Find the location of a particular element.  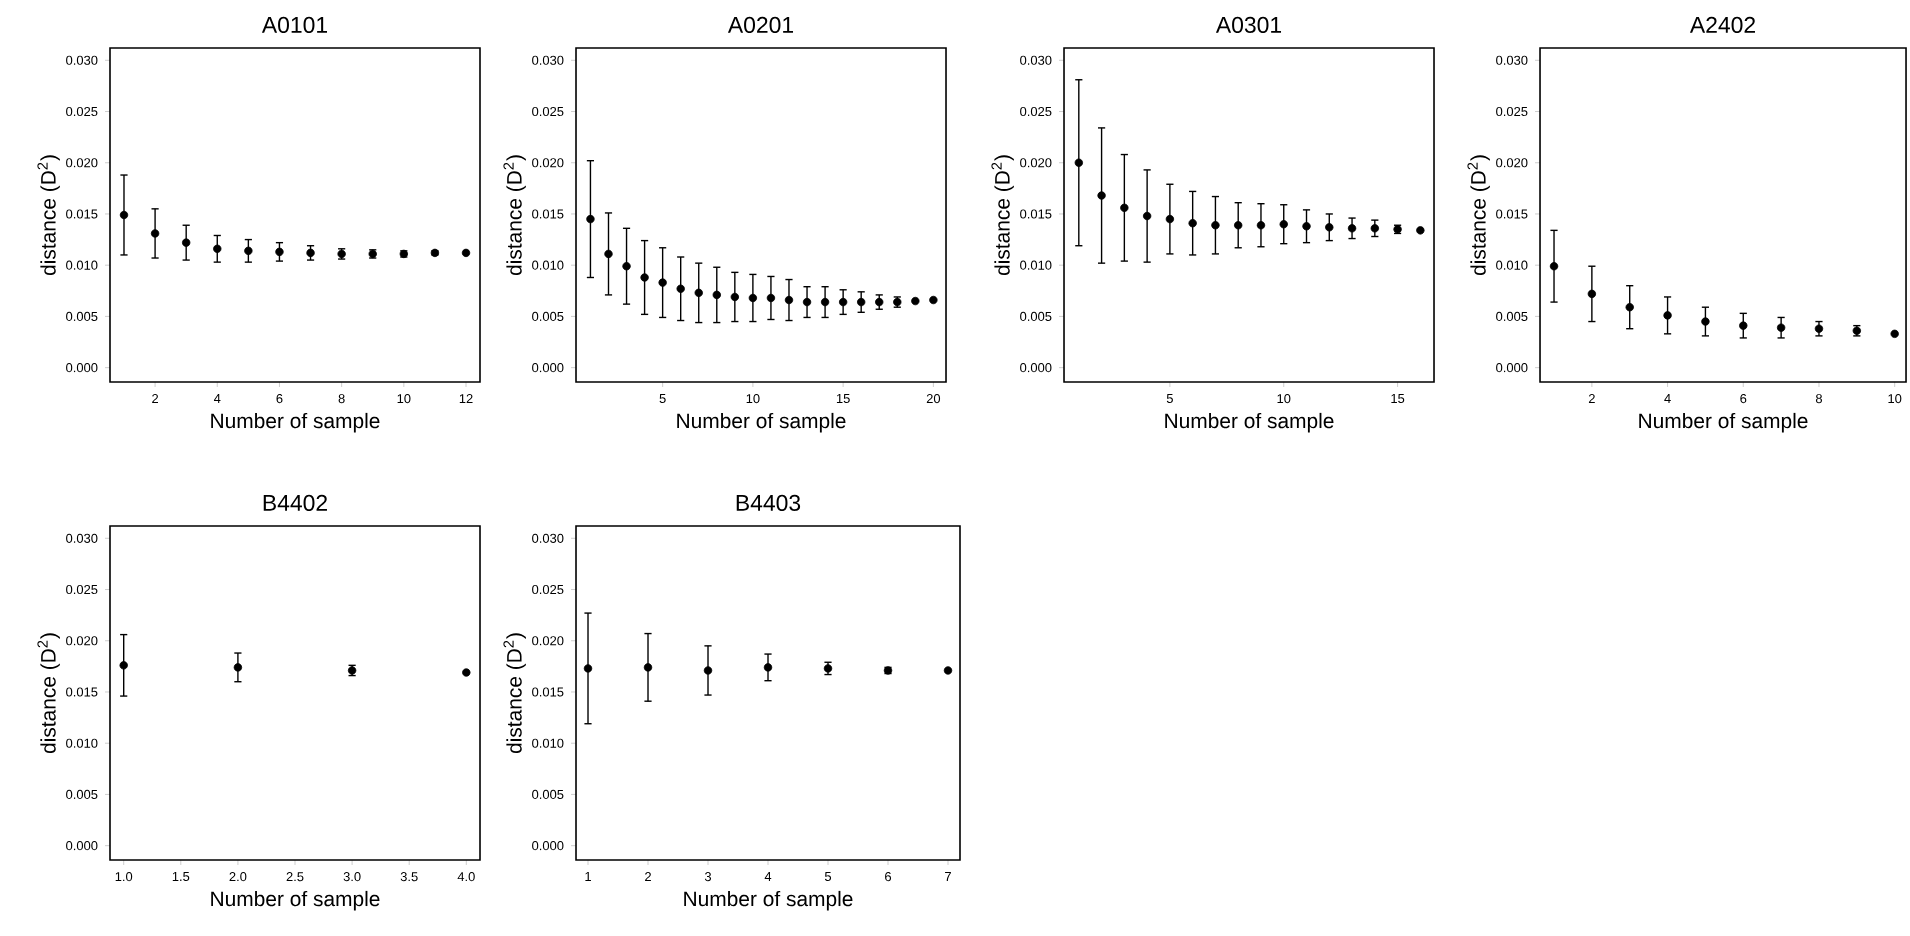

chart-title: B4402 is located at coordinates (295, 502).